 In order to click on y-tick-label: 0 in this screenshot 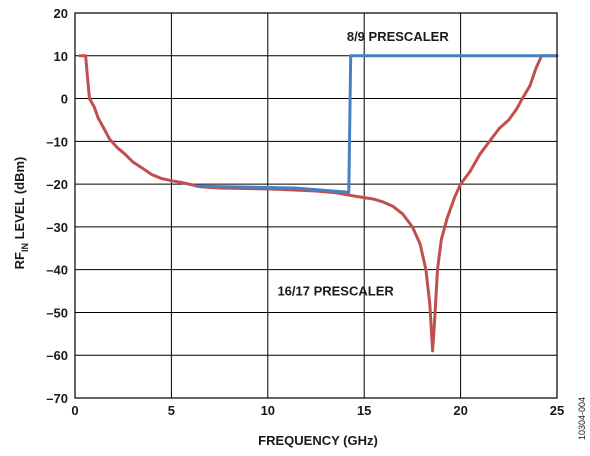, I will do `click(64, 99)`.